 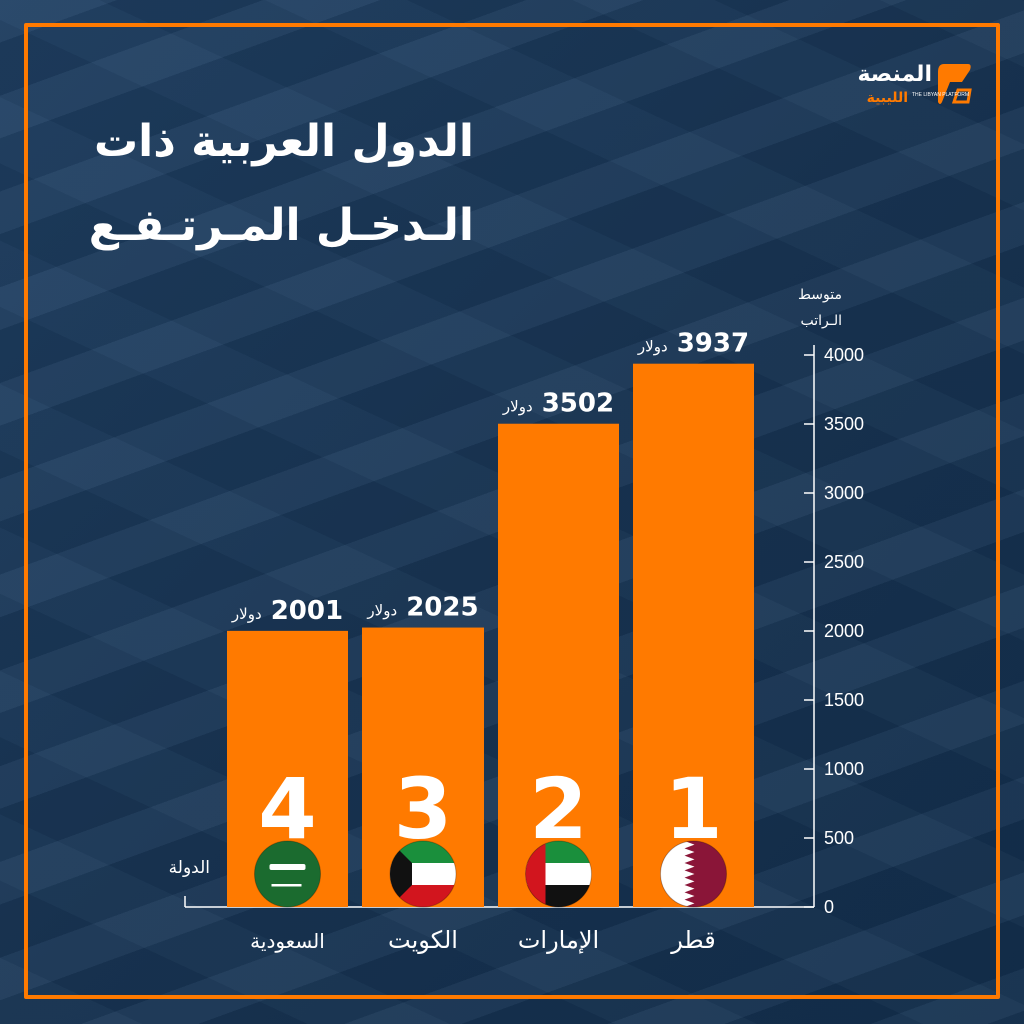 I want to click on y-tick-label: 3000, so click(x=844, y=493).